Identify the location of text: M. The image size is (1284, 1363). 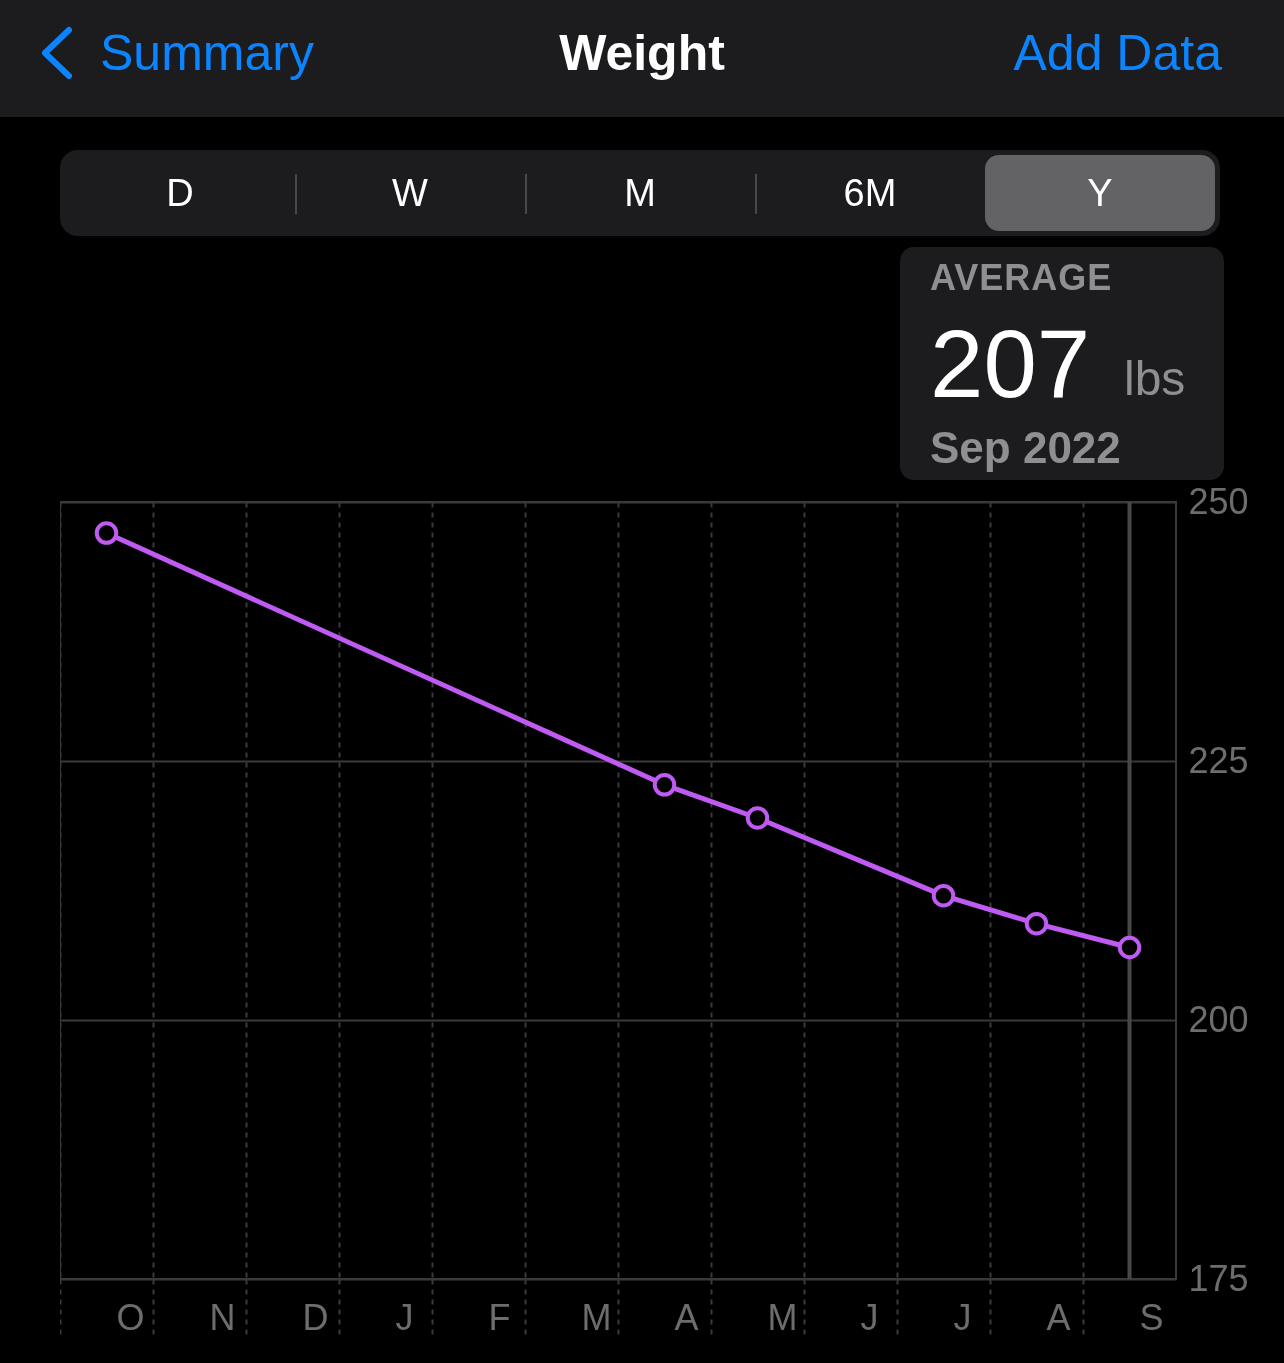
(640, 193).